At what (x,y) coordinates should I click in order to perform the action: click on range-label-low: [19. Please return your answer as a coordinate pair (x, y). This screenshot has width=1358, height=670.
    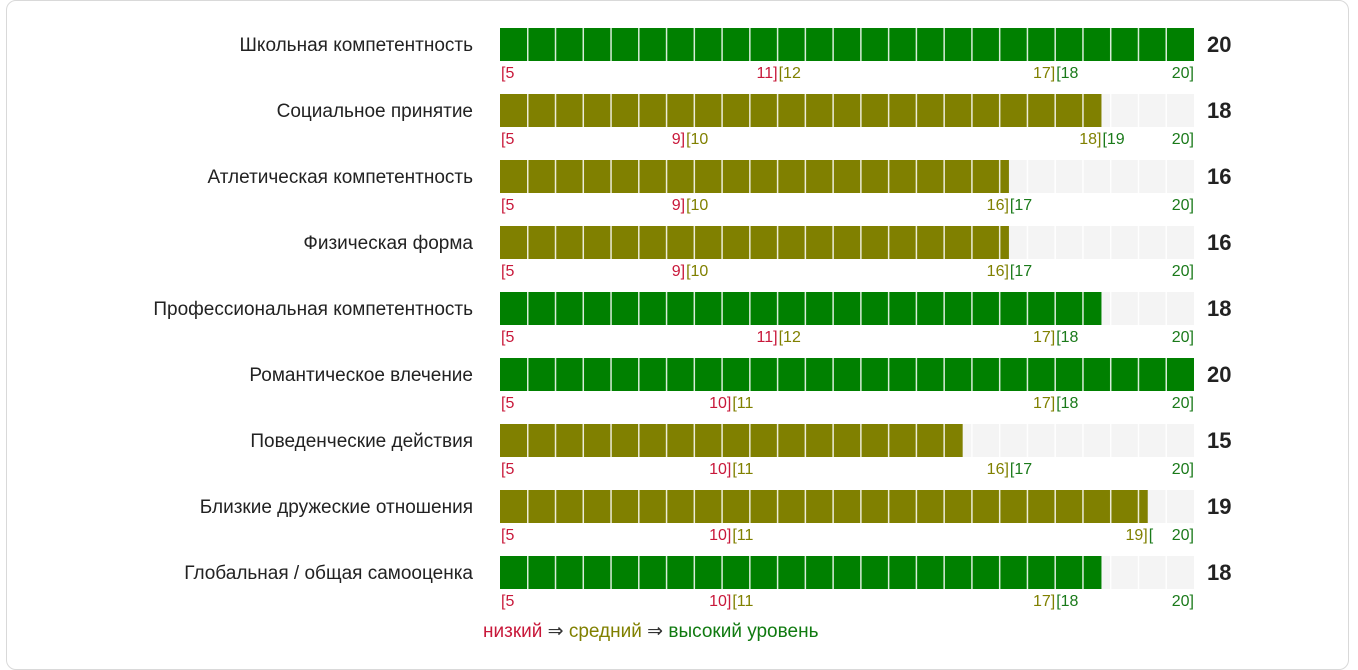
    Looking at the image, I should click on (1113, 139).